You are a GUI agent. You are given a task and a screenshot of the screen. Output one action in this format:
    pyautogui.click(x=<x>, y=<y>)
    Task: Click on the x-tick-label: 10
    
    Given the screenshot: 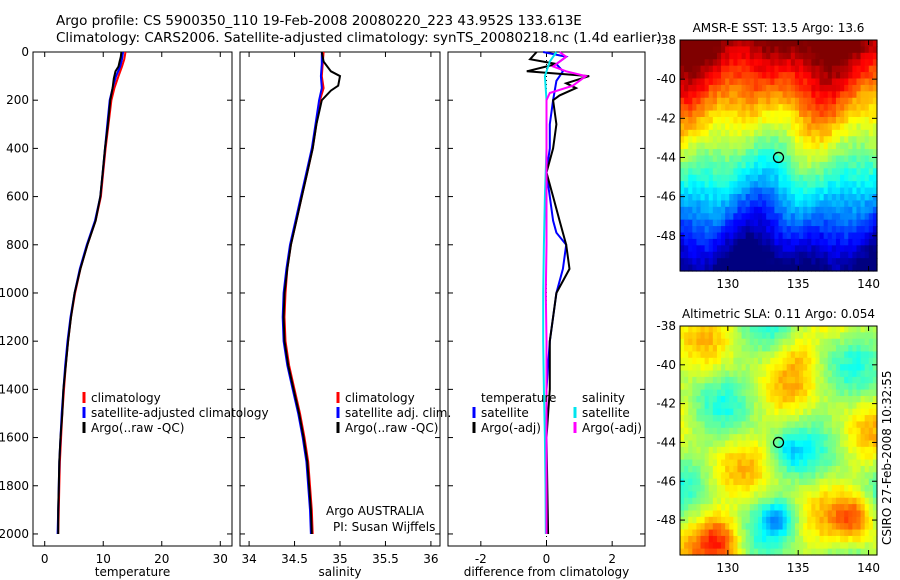 What is the action you would take?
    pyautogui.click(x=103, y=559)
    